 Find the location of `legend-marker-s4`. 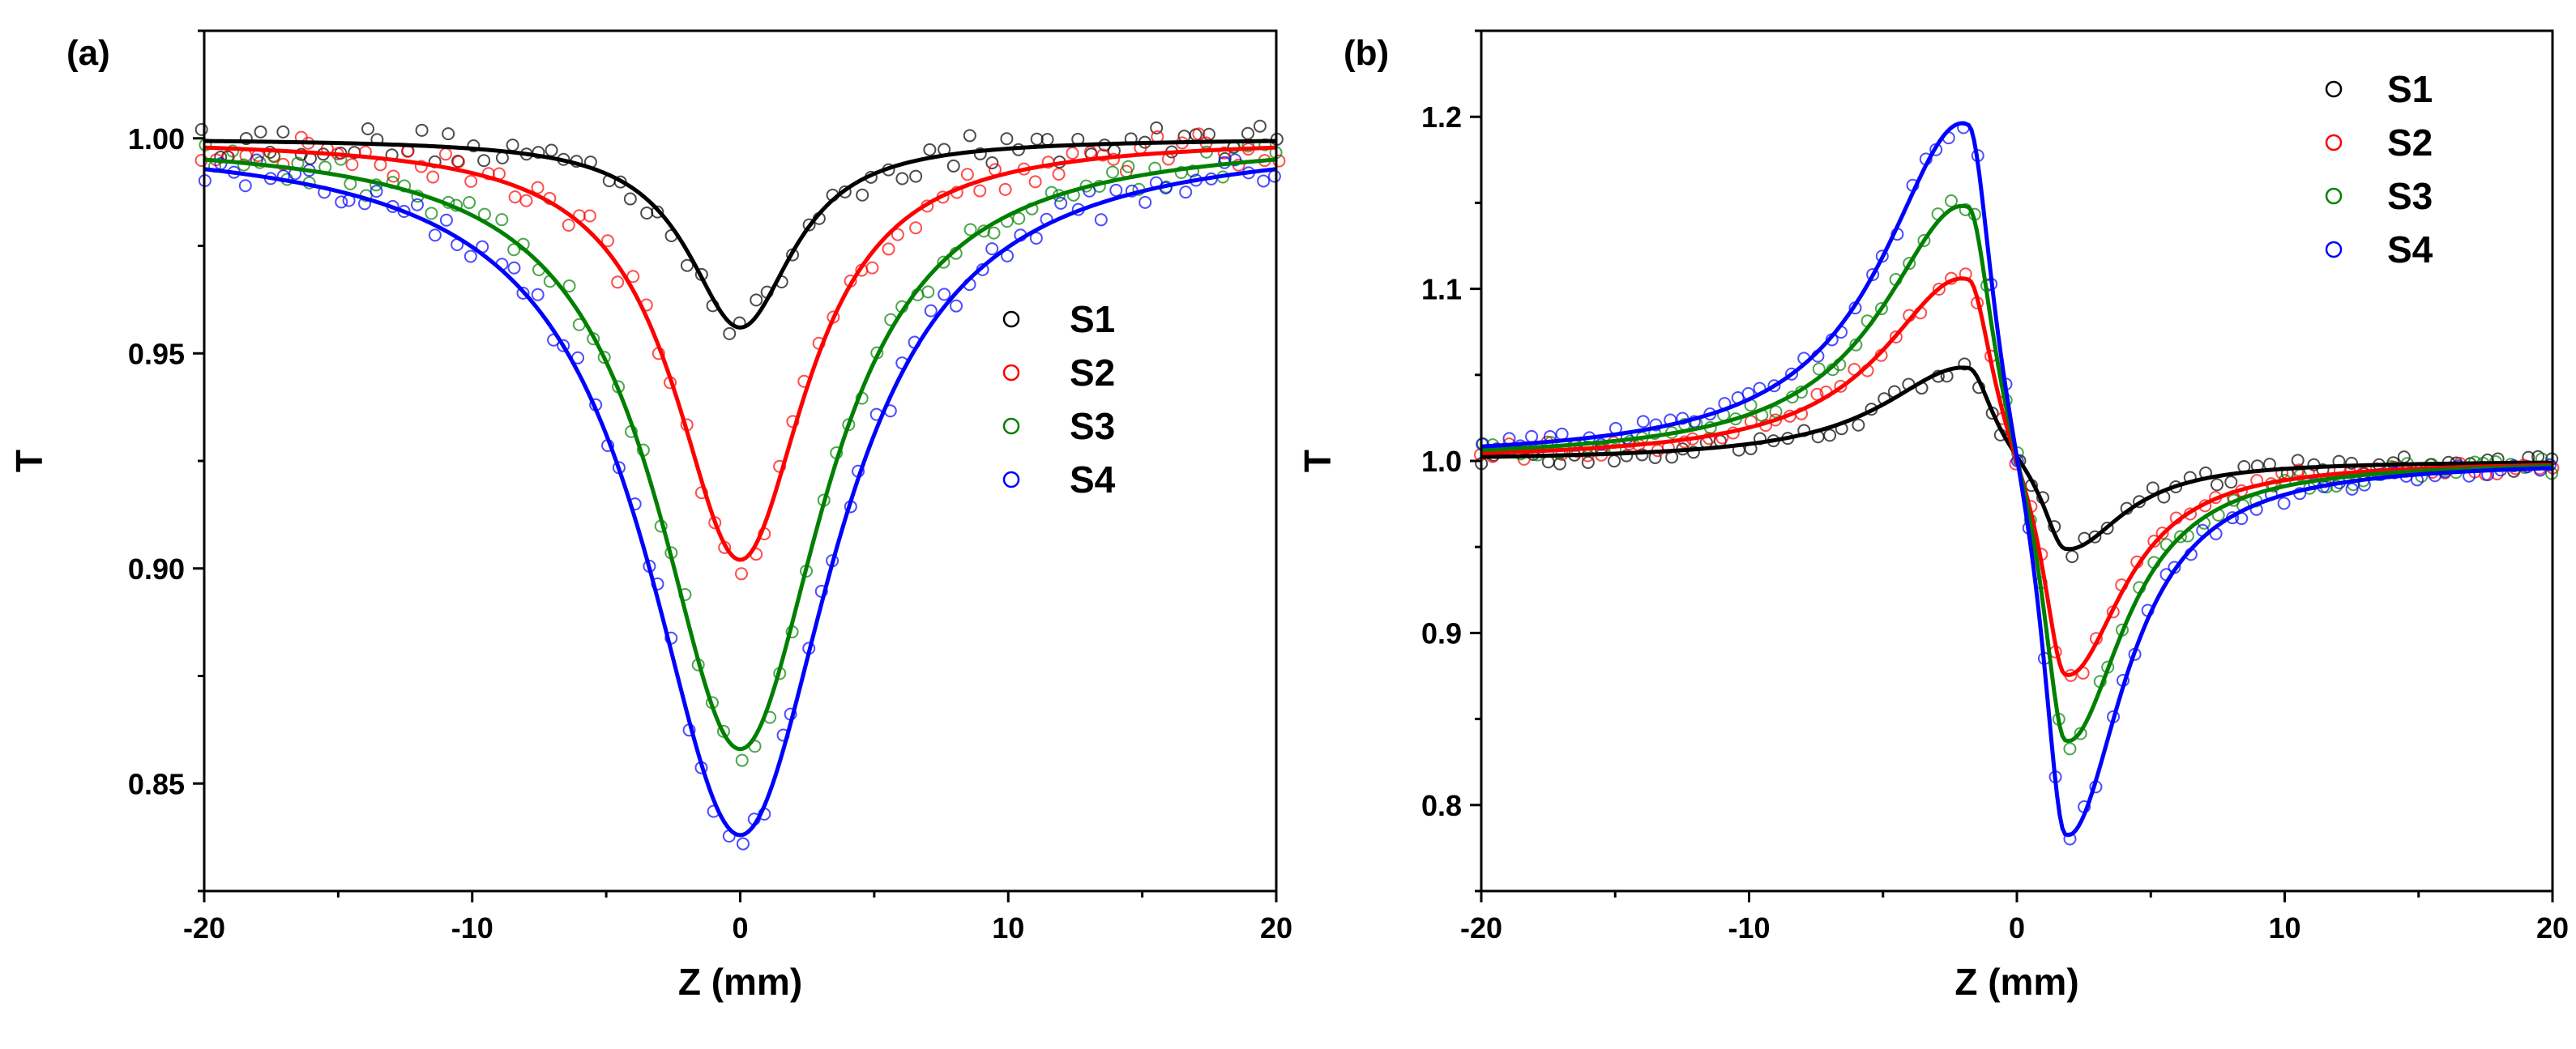

legend-marker-s4 is located at coordinates (1011, 479).